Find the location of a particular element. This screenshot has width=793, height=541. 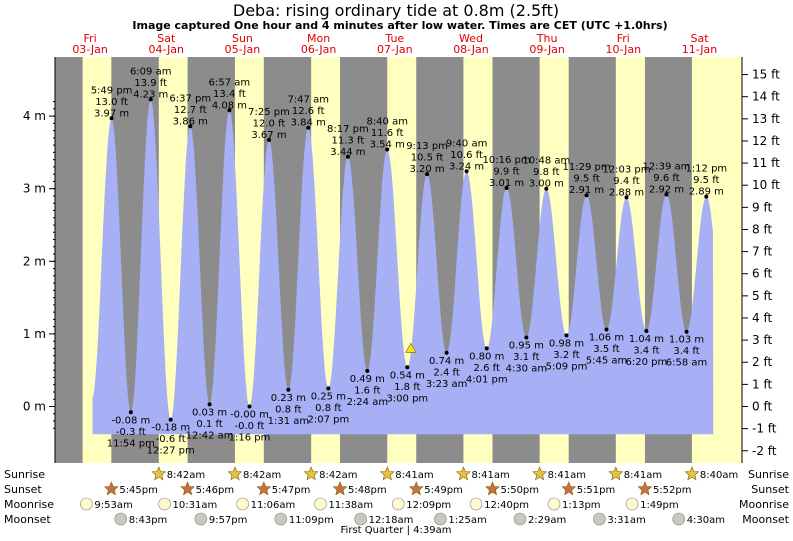

high-label: 12.6 ft is located at coordinates (308, 111).